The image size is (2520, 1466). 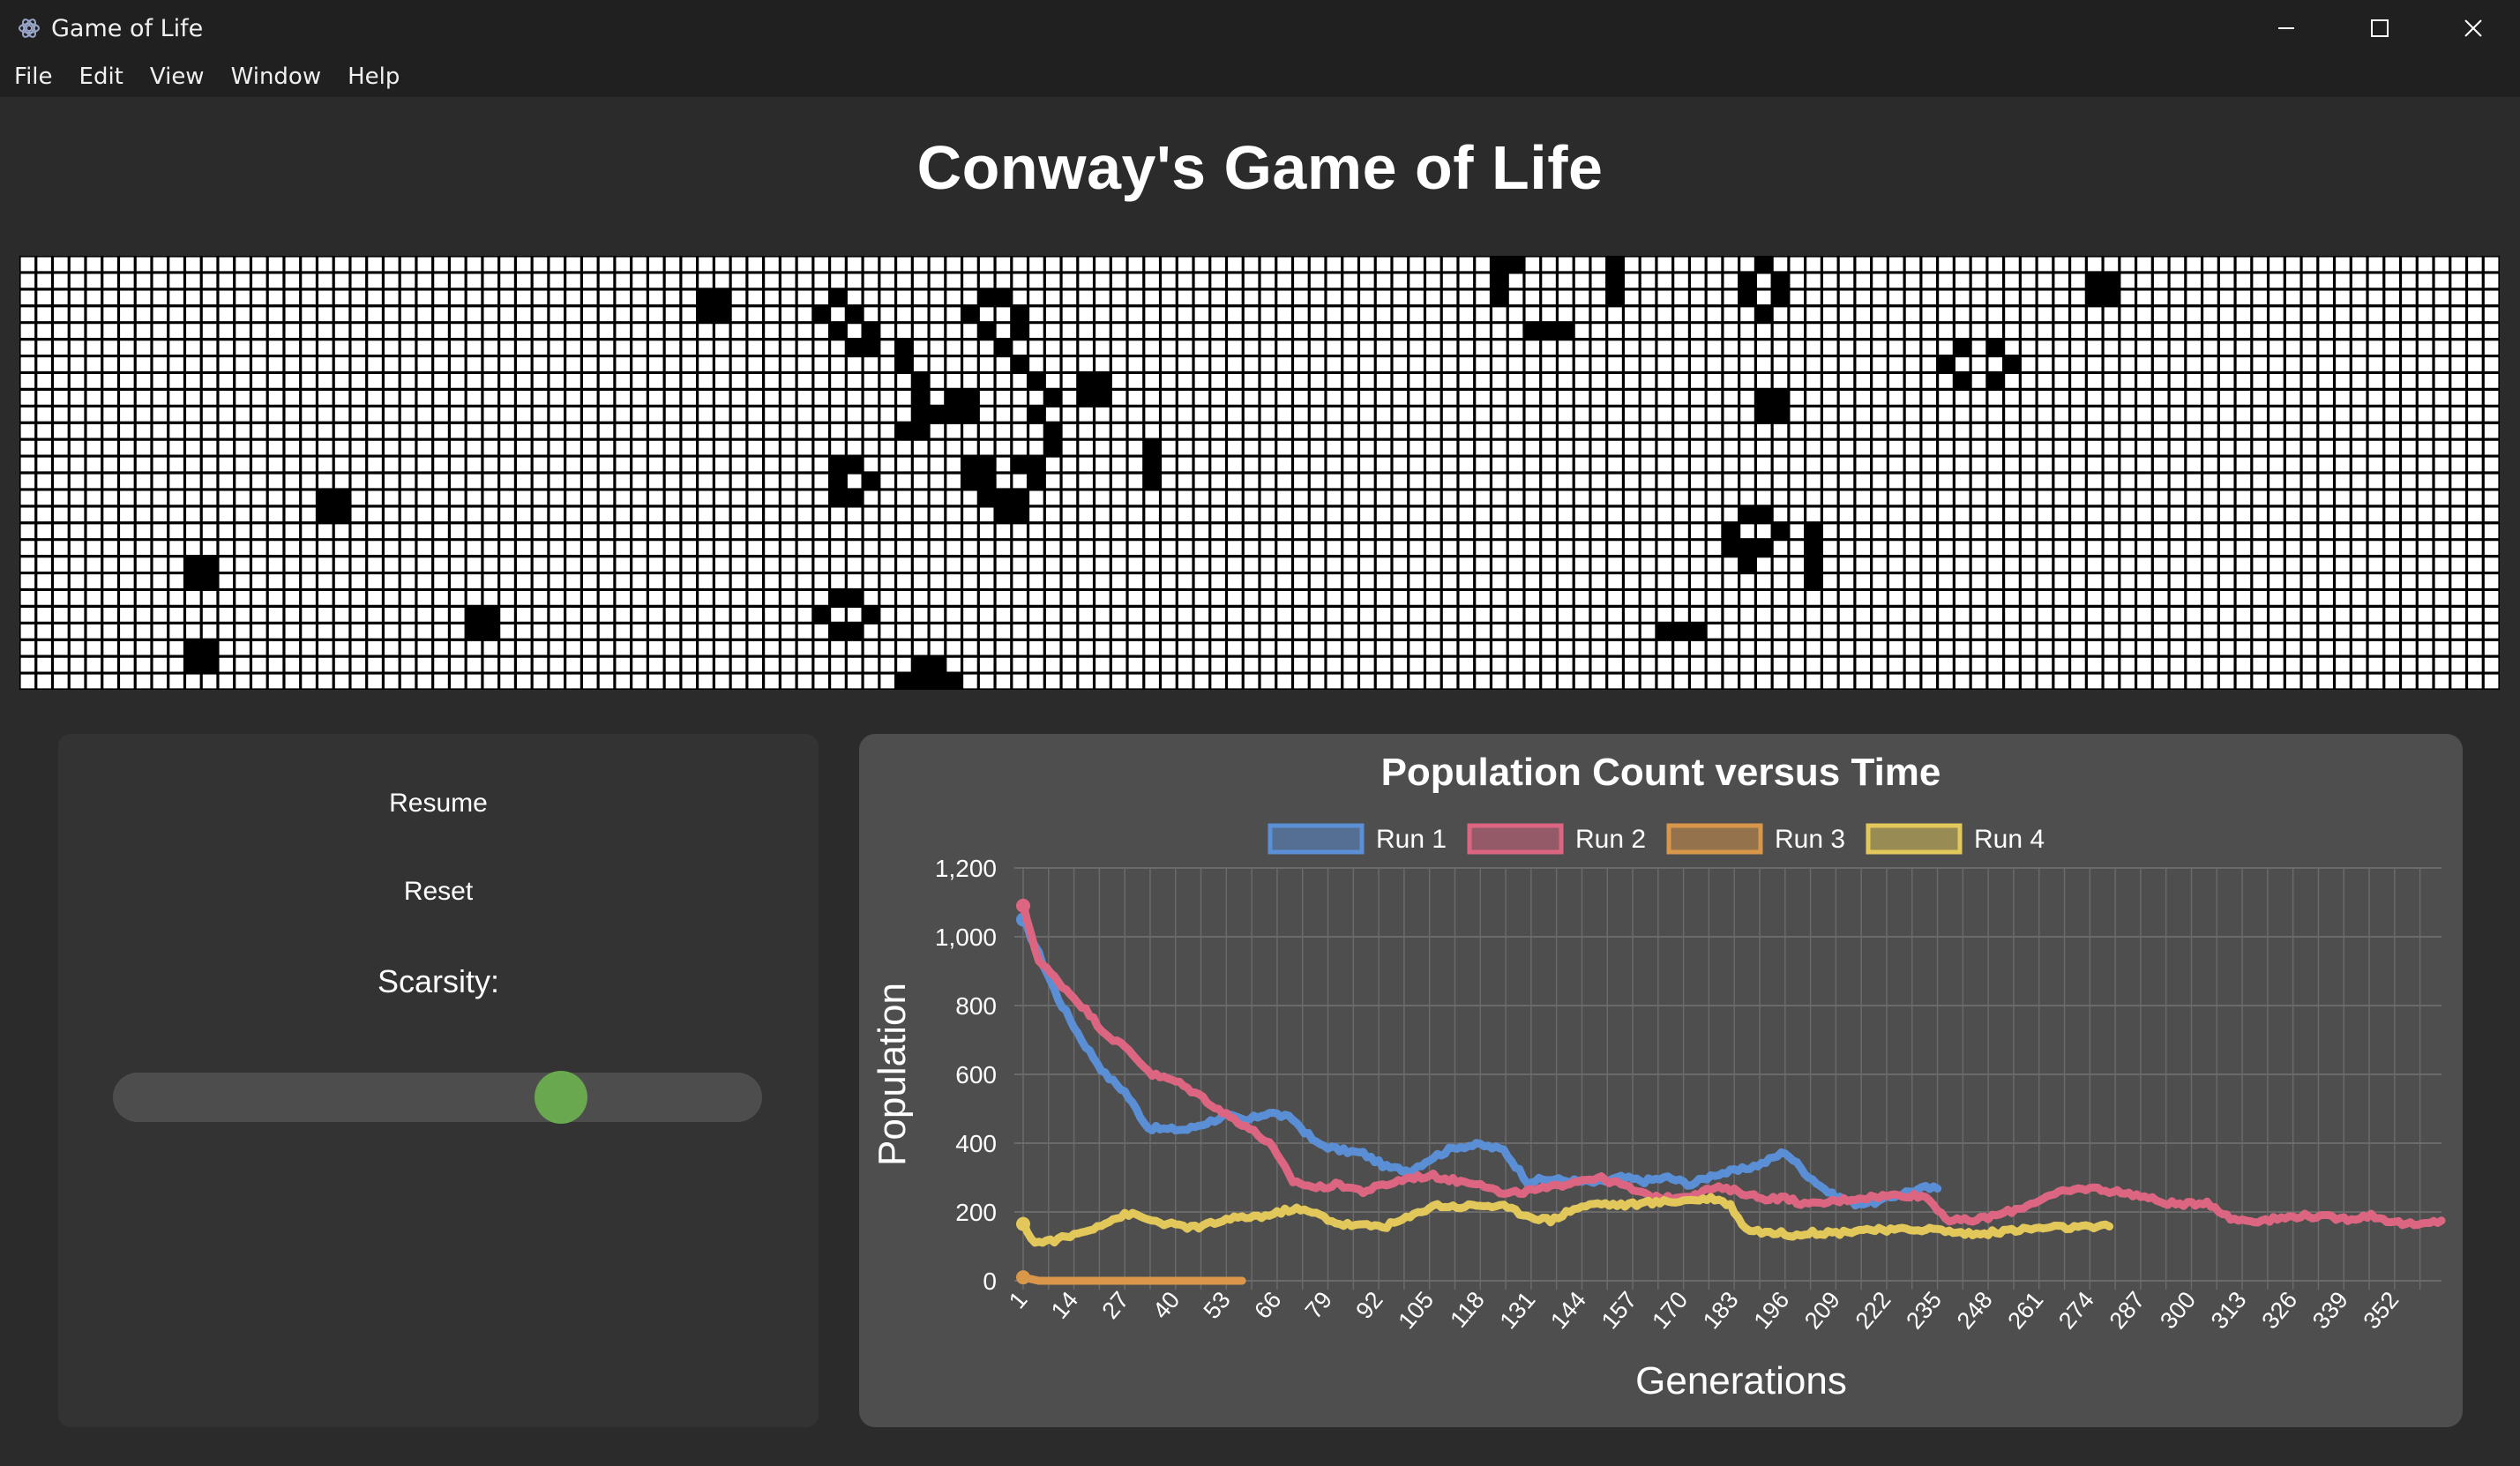 I want to click on legend-item: Run 2, so click(x=1556, y=839).